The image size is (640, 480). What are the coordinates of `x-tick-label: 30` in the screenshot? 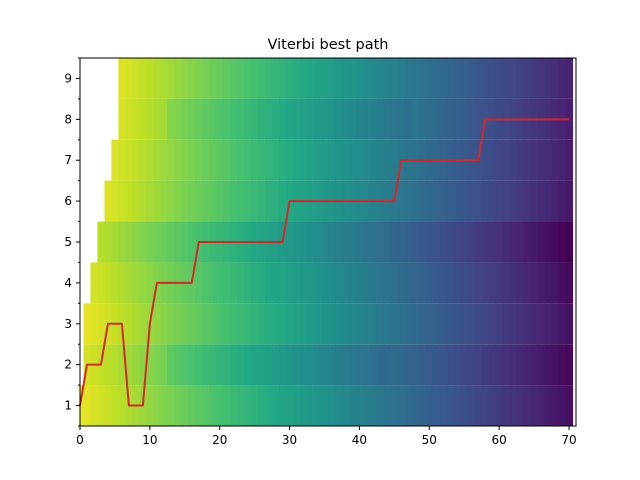 It's located at (289, 440).